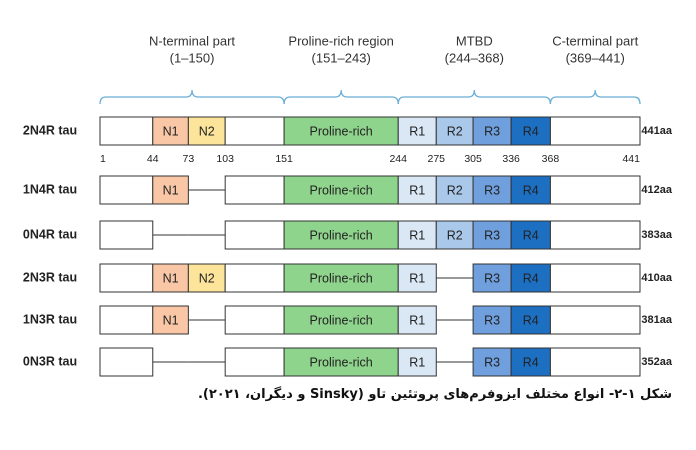 The width and height of the screenshot is (696, 450). What do you see at coordinates (595, 57) in the screenshot?
I see `region-range: (369–441)` at bounding box center [595, 57].